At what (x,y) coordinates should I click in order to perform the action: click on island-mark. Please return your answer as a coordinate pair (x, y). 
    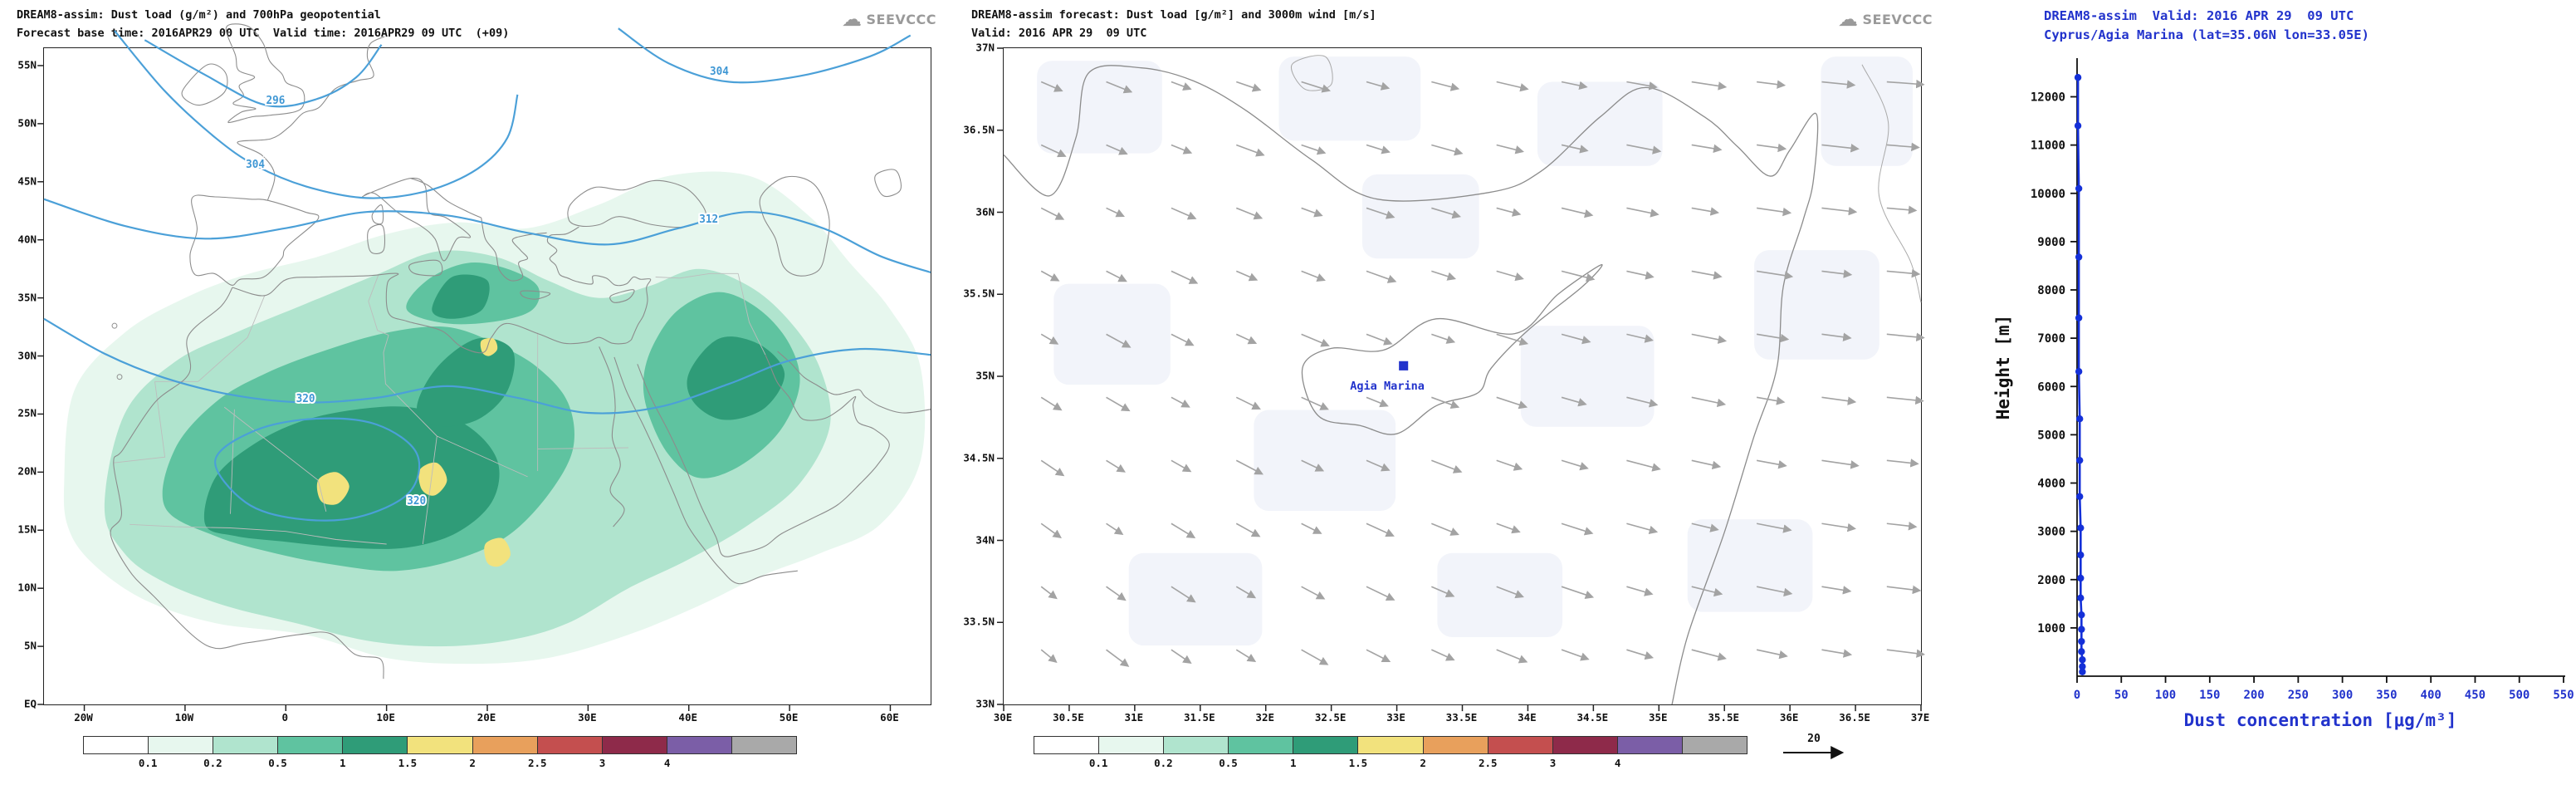
    Looking at the image, I should click on (114, 325).